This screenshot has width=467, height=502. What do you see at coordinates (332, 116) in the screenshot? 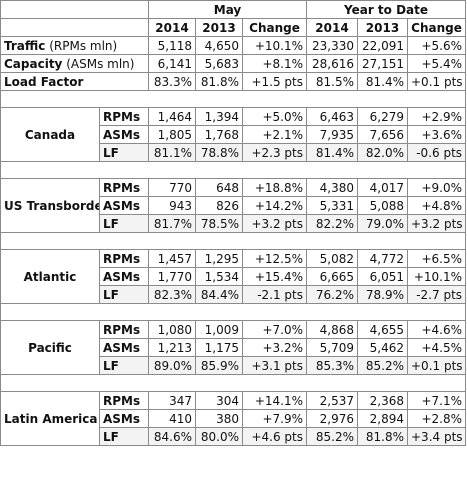
I see `ytd-value-cell: 6,463` at bounding box center [332, 116].